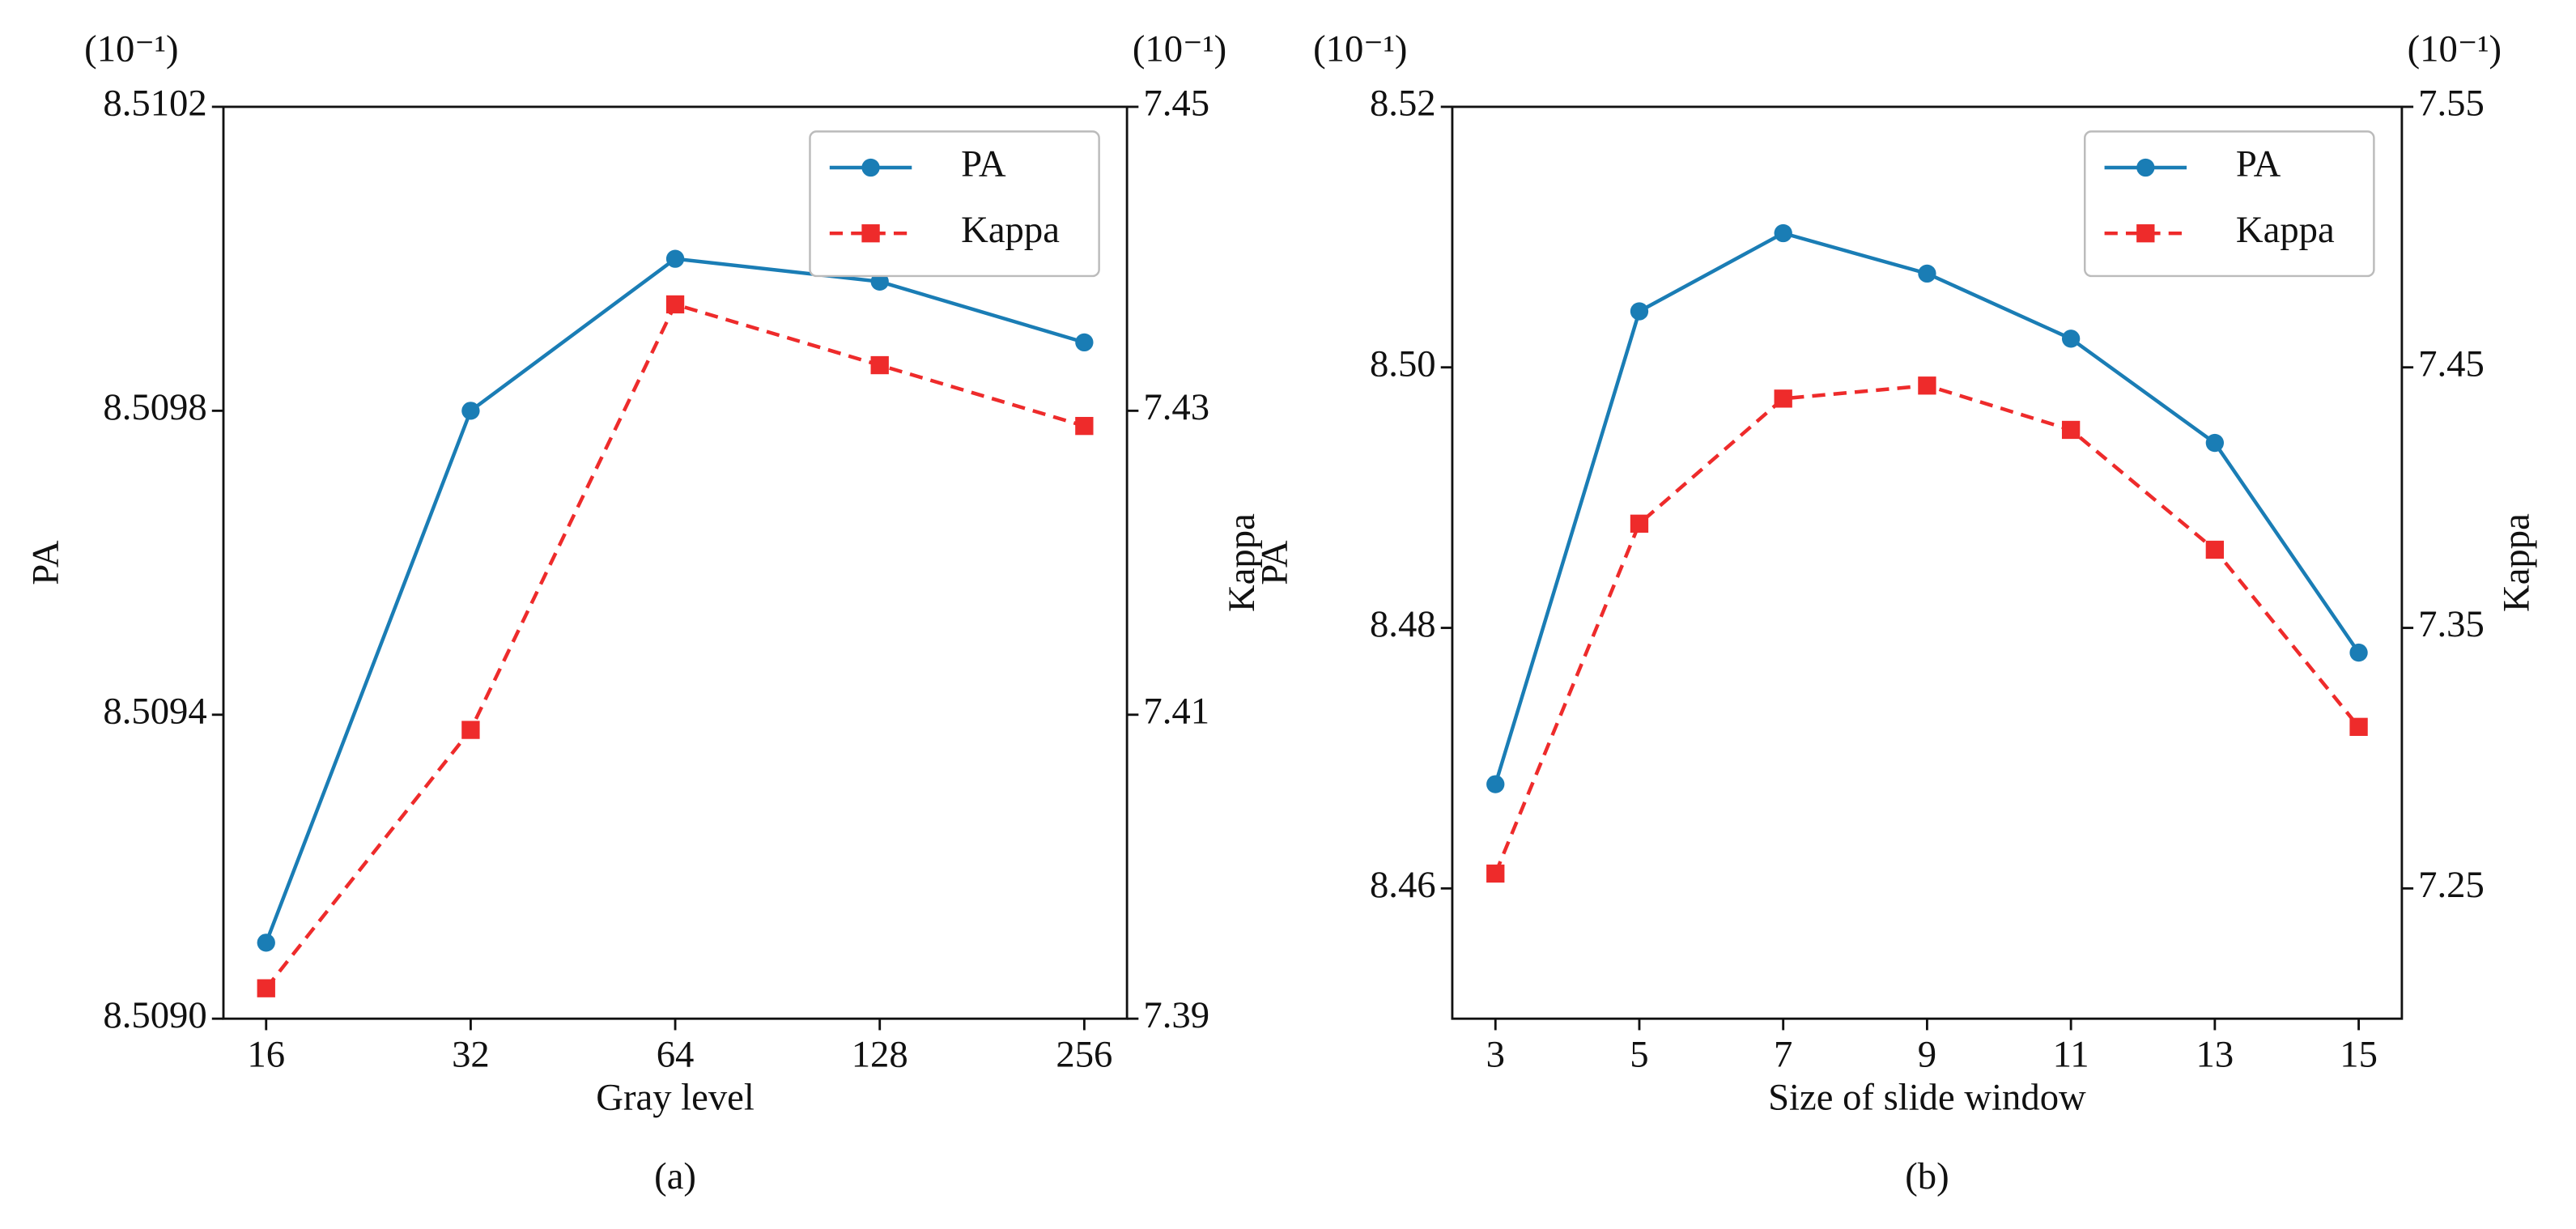 This screenshot has width=2576, height=1229. Describe the element at coordinates (1927, 628) in the screenshot. I see `series-line` at that location.